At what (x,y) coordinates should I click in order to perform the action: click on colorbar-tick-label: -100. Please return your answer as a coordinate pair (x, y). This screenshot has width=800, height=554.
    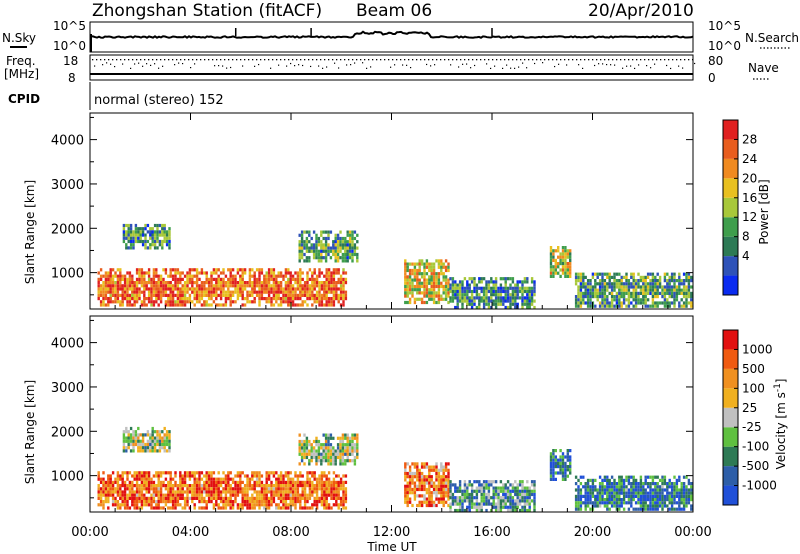
    Looking at the image, I should click on (755, 447).